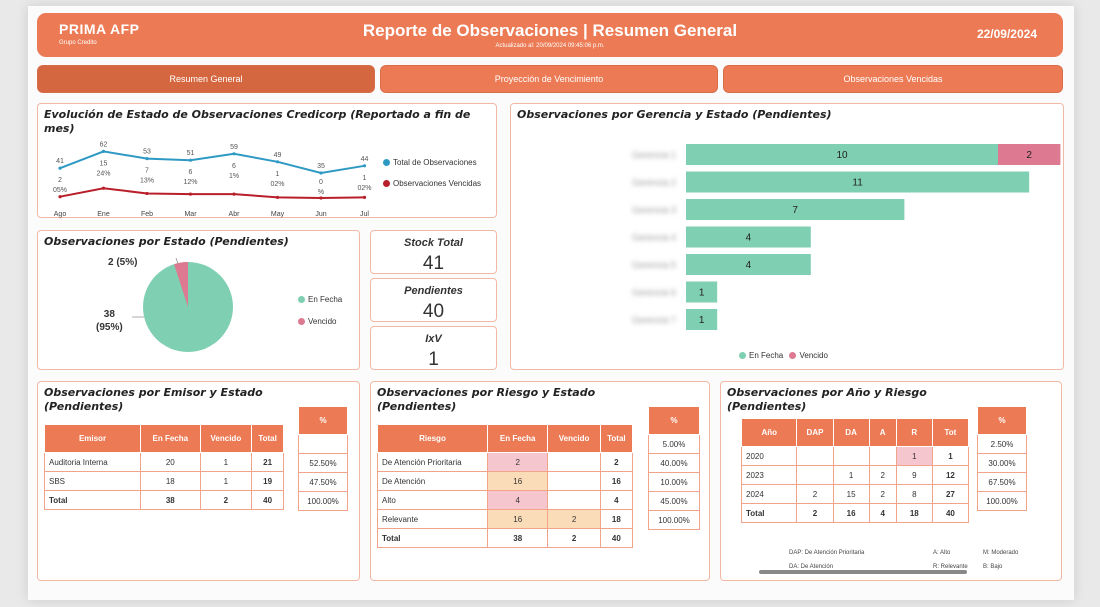 The width and height of the screenshot is (1100, 607). What do you see at coordinates (170, 462) in the screenshot?
I see `table-cell: 20` at bounding box center [170, 462].